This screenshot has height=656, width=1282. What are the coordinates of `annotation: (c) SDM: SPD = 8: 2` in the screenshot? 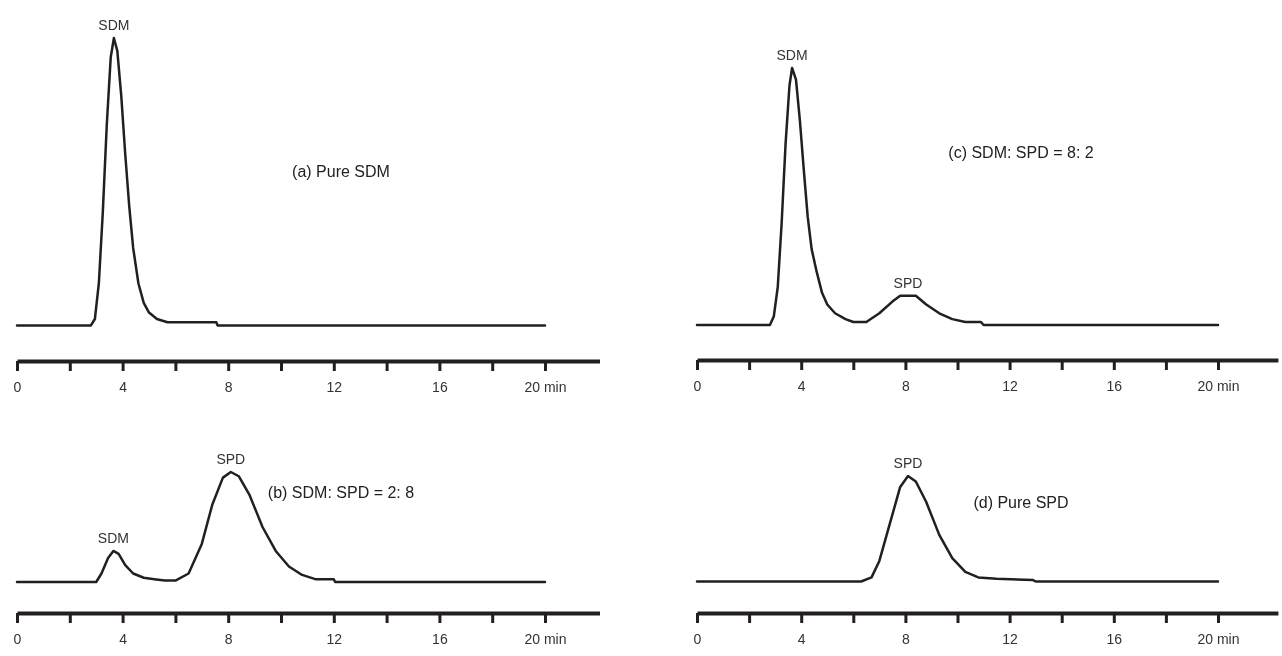 It's located at (1021, 152).